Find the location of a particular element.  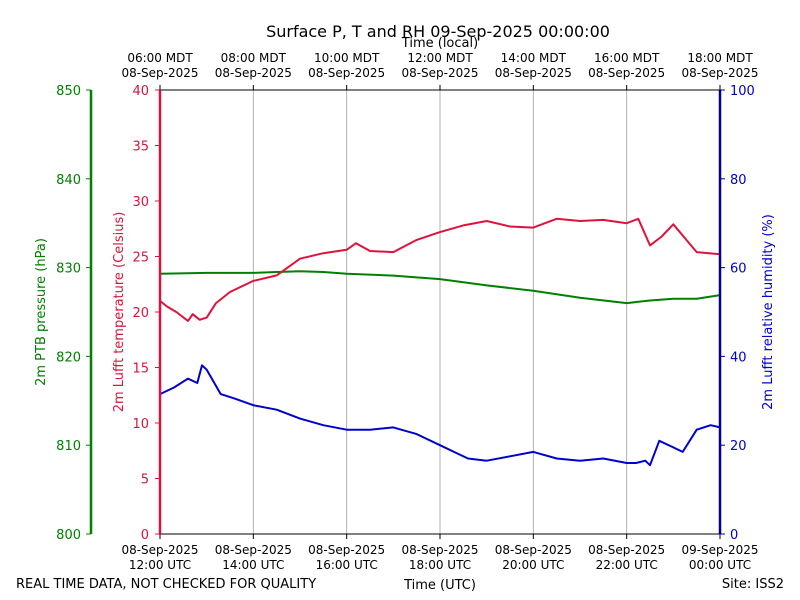

temperature-tick-label: 10 is located at coordinates (140, 424).